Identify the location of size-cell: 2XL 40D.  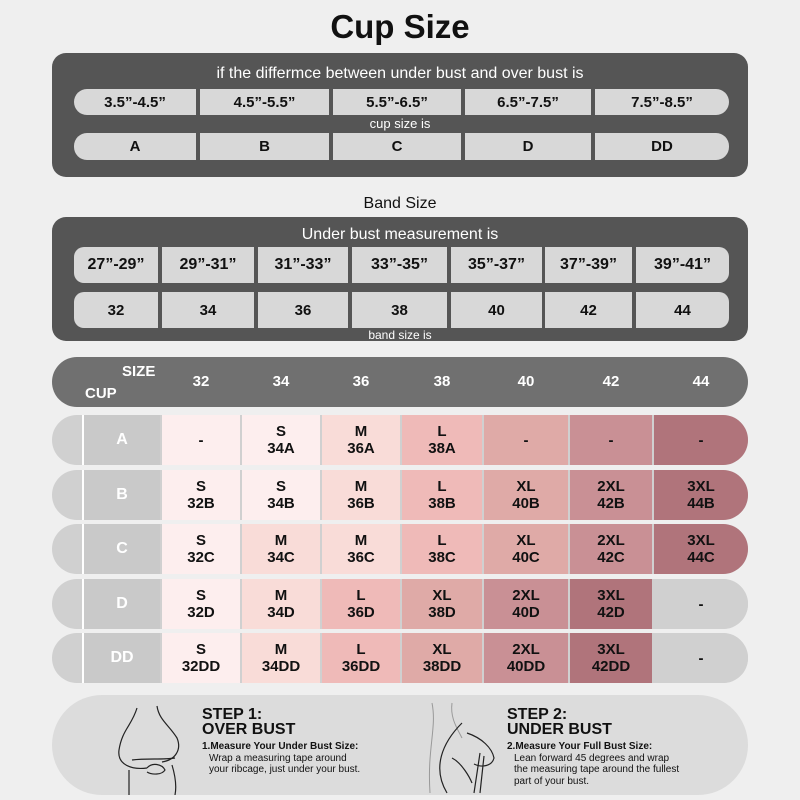
(526, 604).